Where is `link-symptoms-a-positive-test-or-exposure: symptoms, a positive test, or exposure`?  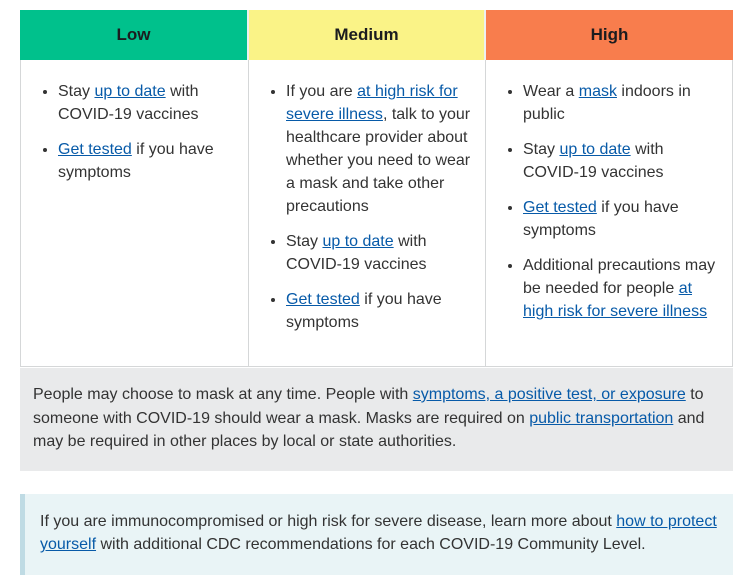
link-symptoms-a-positive-test-or-exposure: symptoms, a positive test, or exposure is located at coordinates (549, 394).